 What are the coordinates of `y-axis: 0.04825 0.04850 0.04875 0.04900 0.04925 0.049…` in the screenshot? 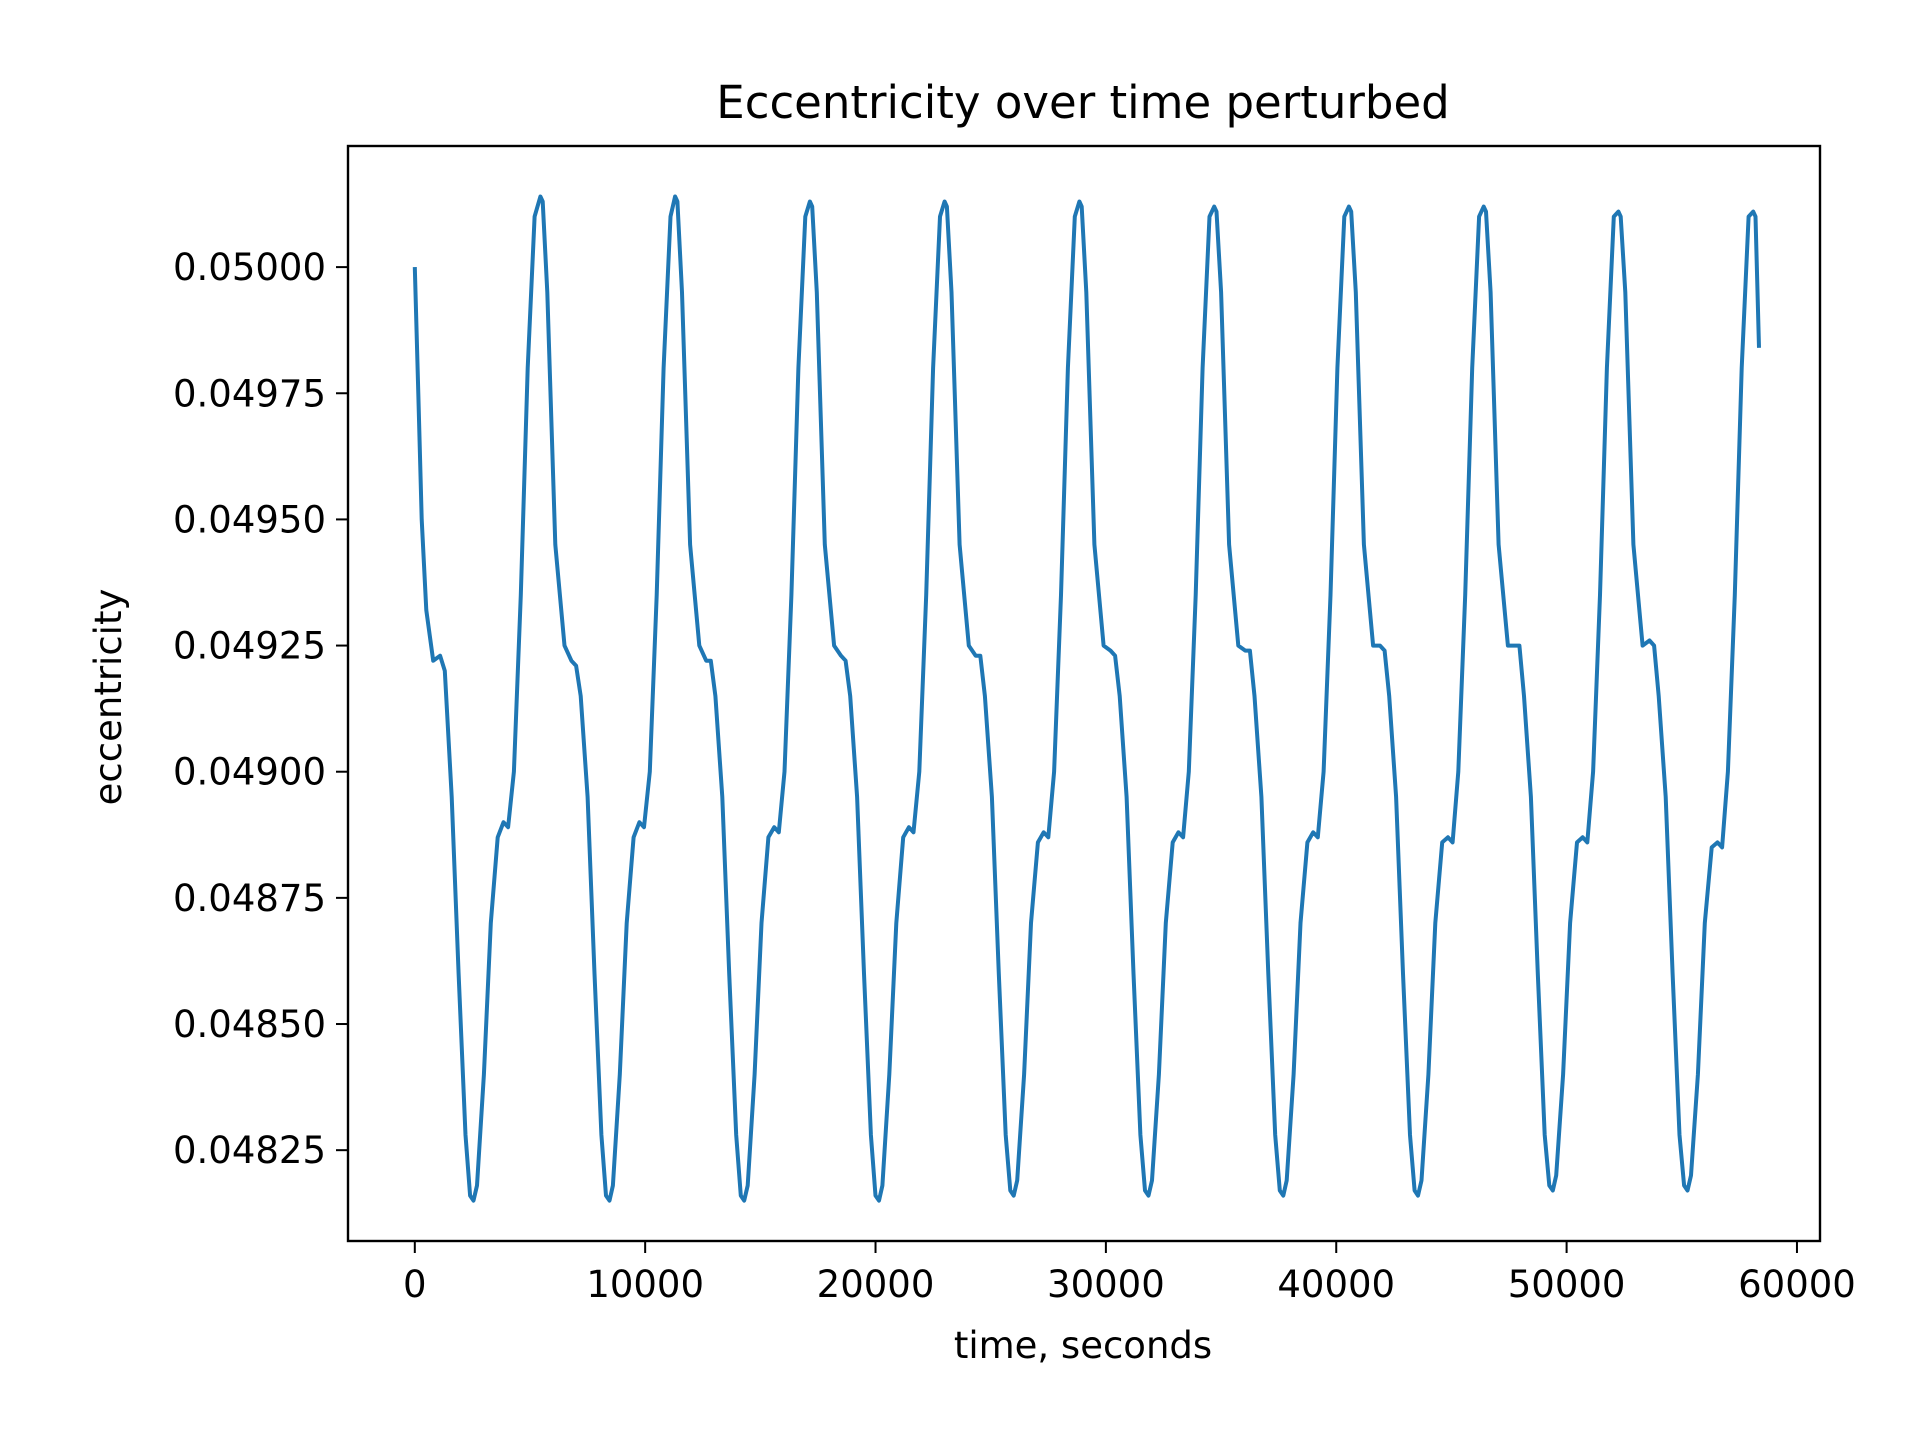 It's located at (260, 709).